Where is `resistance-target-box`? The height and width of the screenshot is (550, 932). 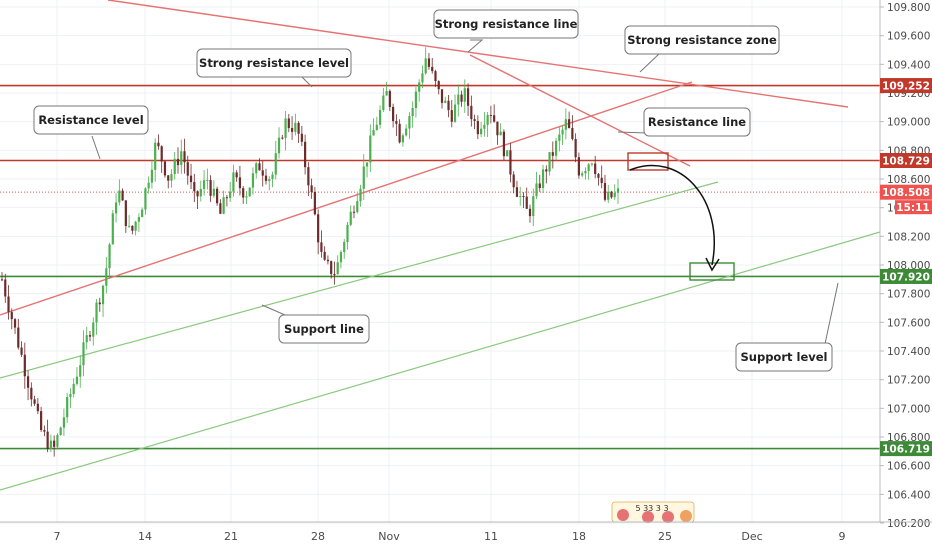 resistance-target-box is located at coordinates (648, 161).